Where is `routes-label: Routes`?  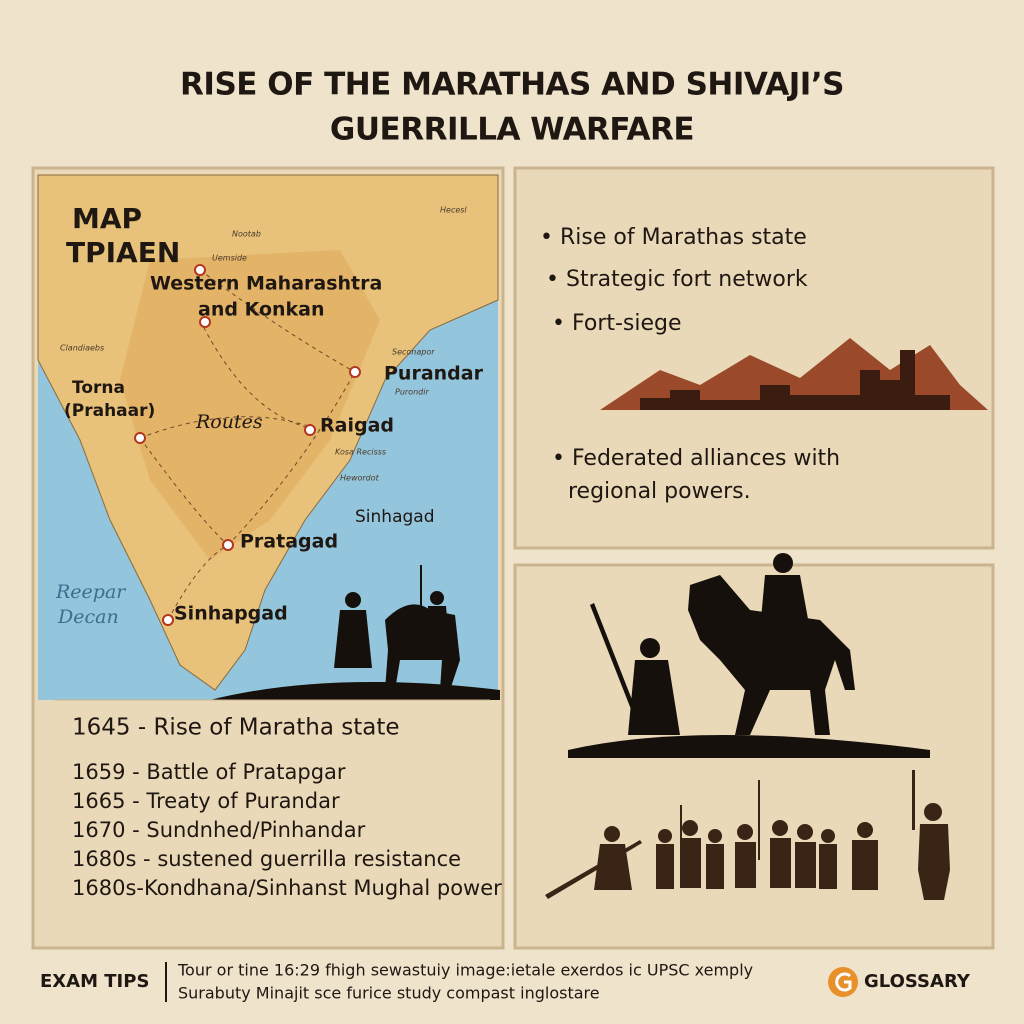 routes-label: Routes is located at coordinates (229, 422).